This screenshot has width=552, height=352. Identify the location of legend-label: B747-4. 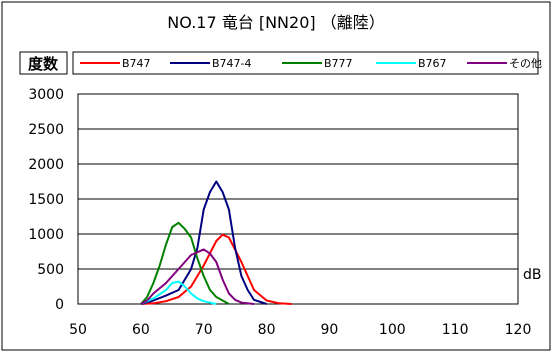
(232, 63).